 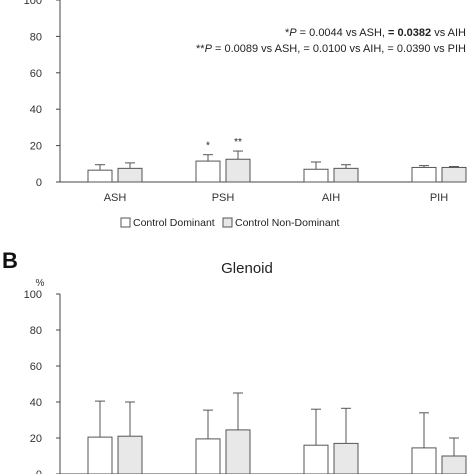 What do you see at coordinates (208, 146) in the screenshot?
I see `significance-marker: *` at bounding box center [208, 146].